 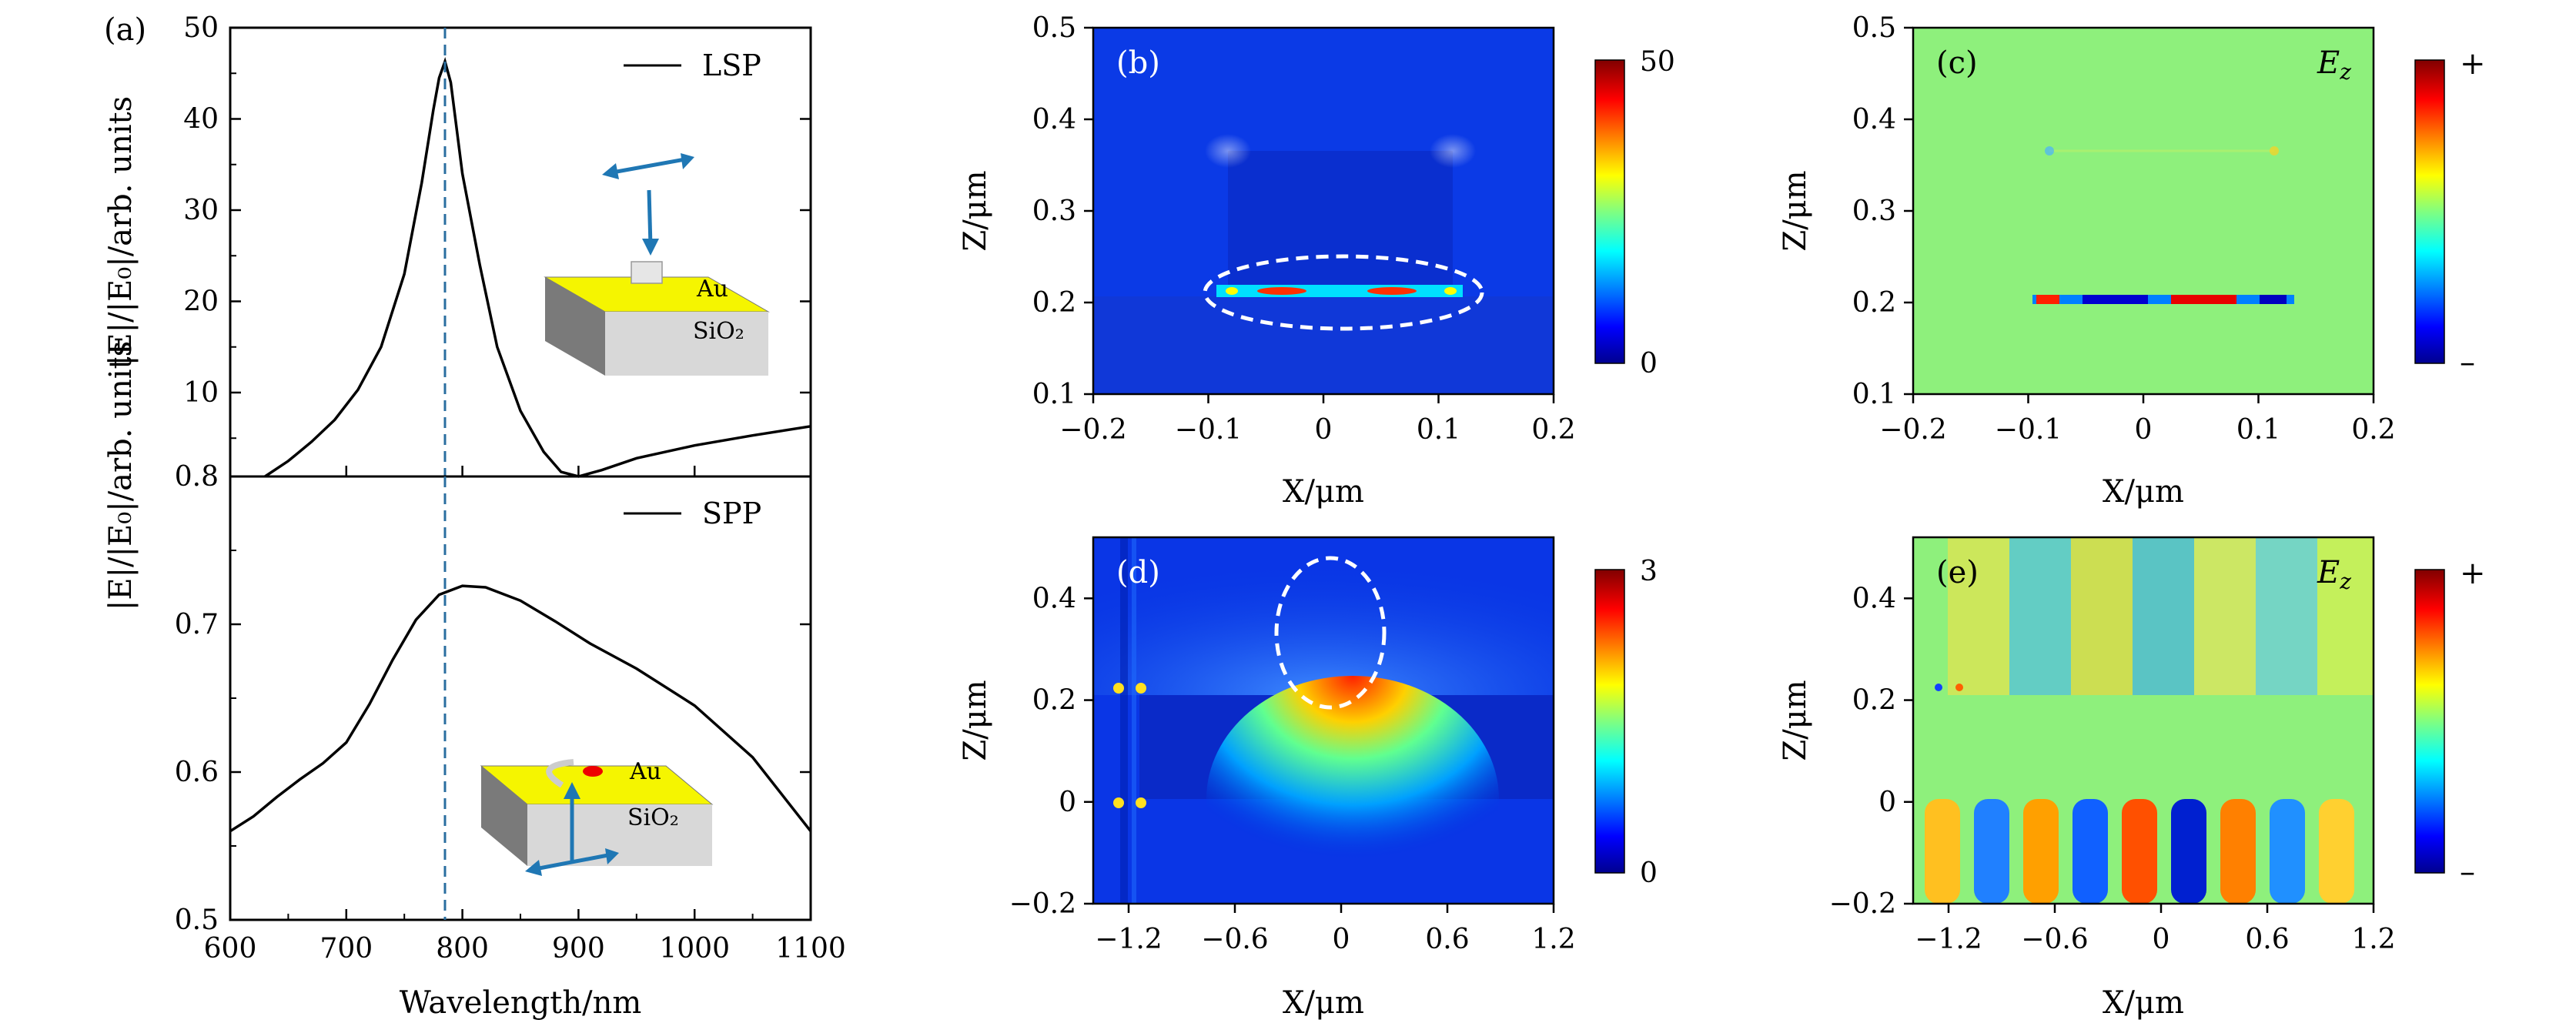 What do you see at coordinates (1957, 63) in the screenshot?
I see `panel-label: (c)` at bounding box center [1957, 63].